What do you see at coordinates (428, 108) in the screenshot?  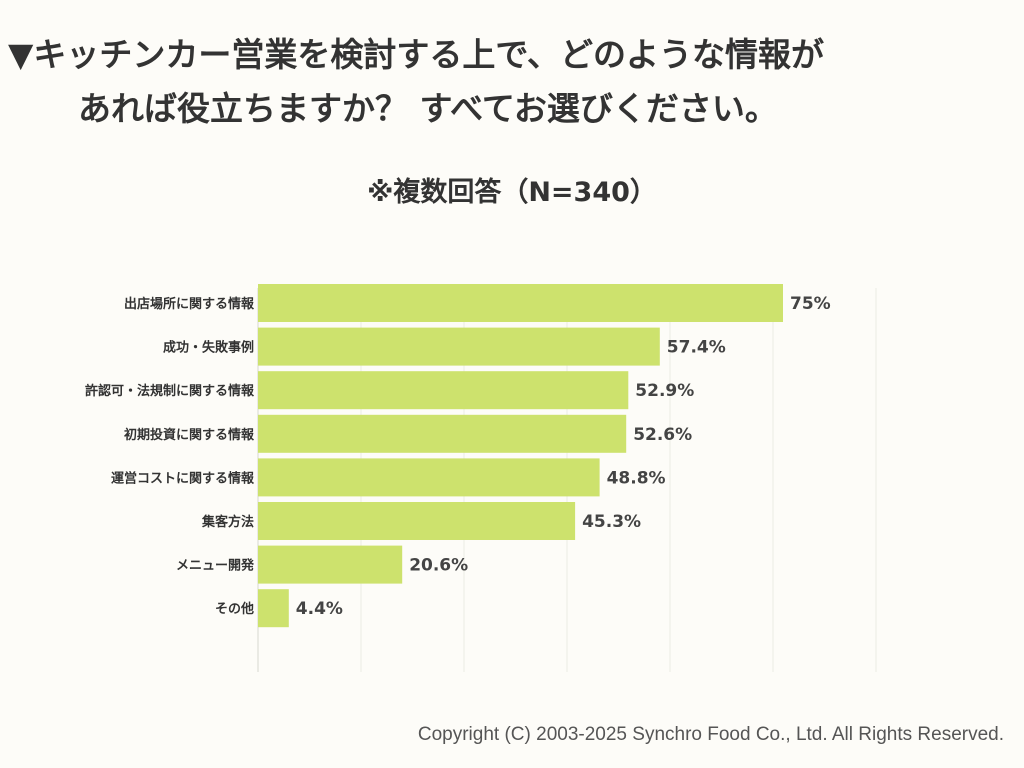 I see `chart-title-line-2: あれば役立ちますか？ すべてお選びください。` at bounding box center [428, 108].